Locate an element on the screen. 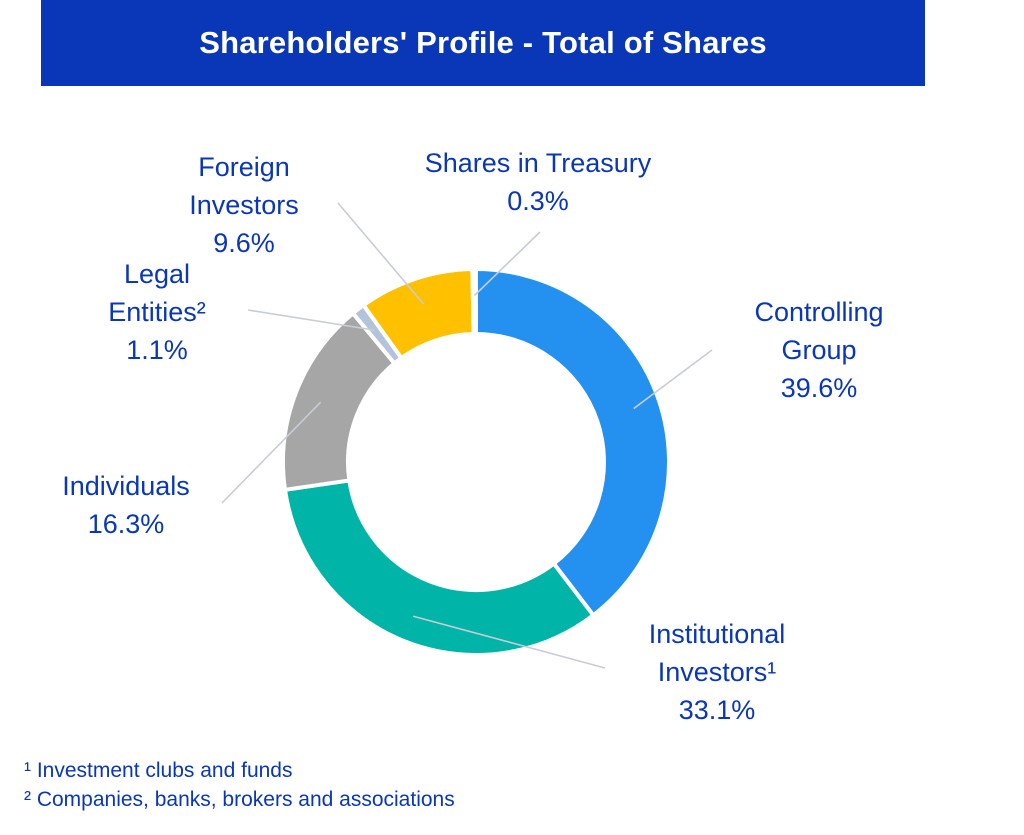 The width and height of the screenshot is (1024, 835). leader-line-controlling-group is located at coordinates (673, 379).